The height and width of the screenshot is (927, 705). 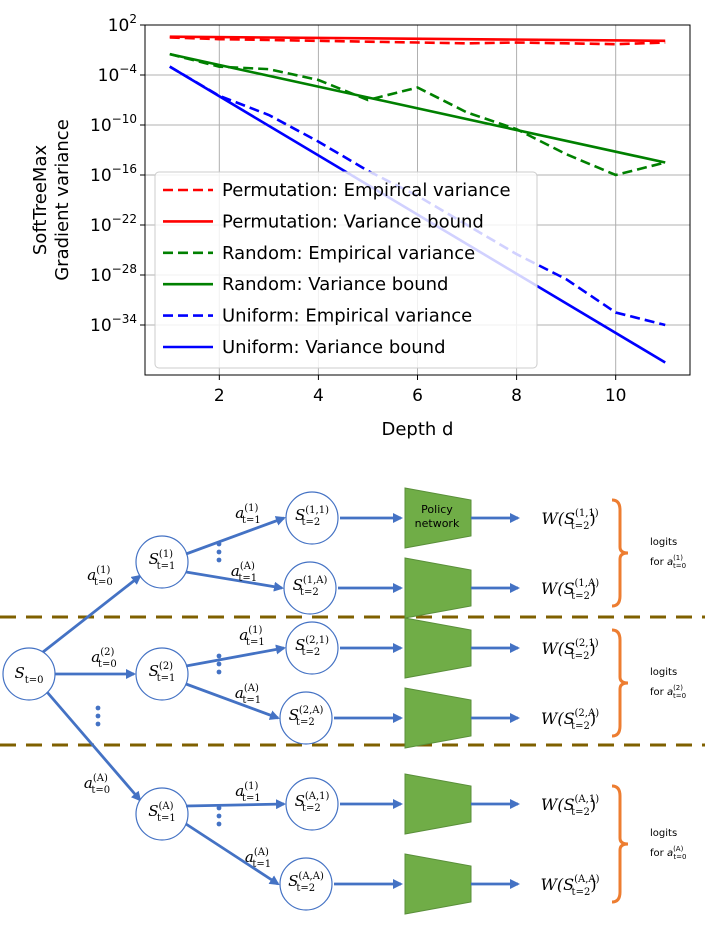 I want to click on logits-label-0: logits, so click(x=663, y=542).